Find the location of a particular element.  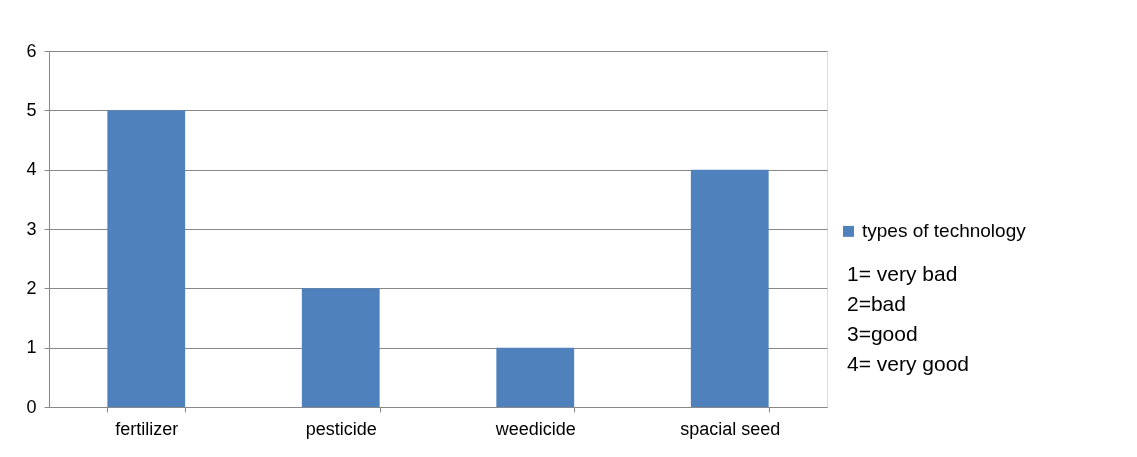

text: 4= very good is located at coordinates (908, 364).